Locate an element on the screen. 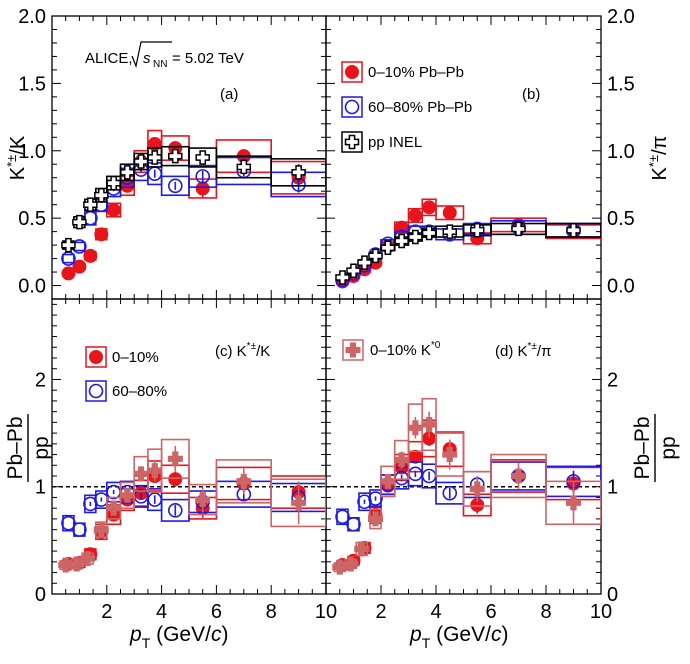 The width and height of the screenshot is (690, 664). legend-entry: 0–10% is located at coordinates (122, 357).